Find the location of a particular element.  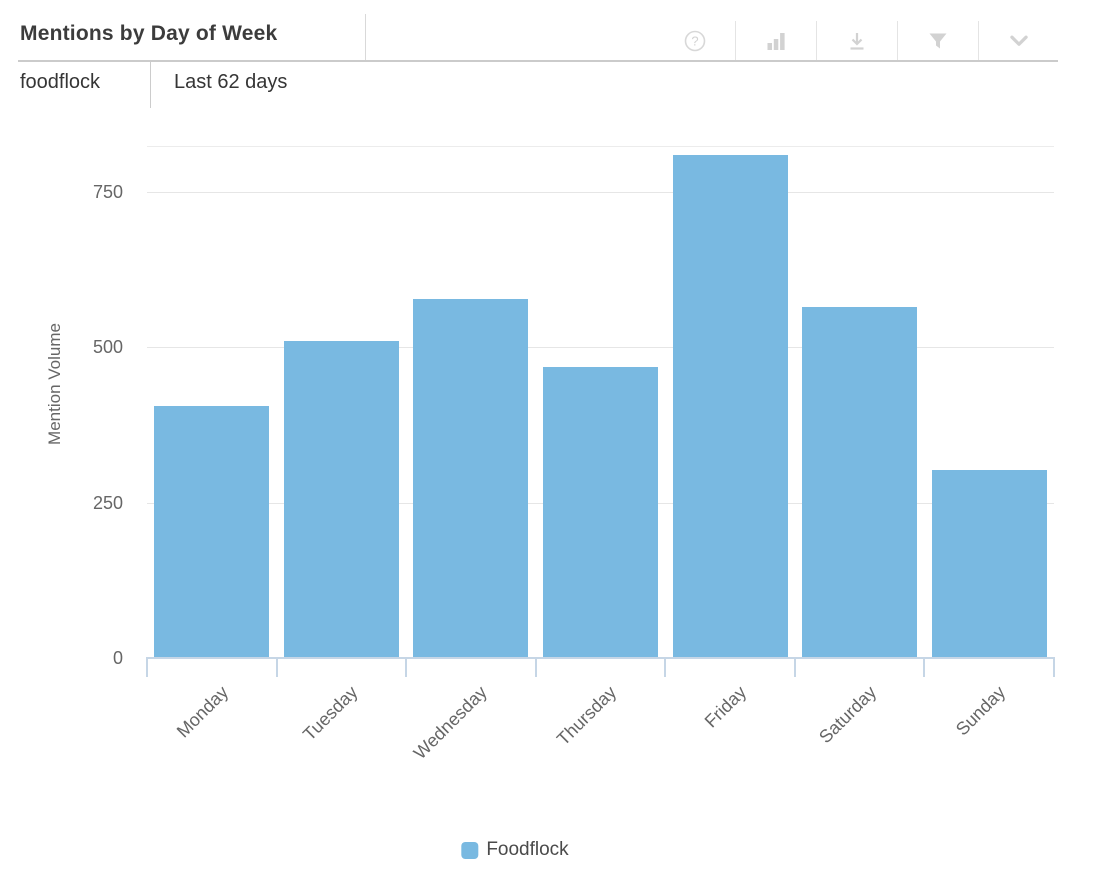

legend-item-foodflock: Foodflock is located at coordinates (515, 850).